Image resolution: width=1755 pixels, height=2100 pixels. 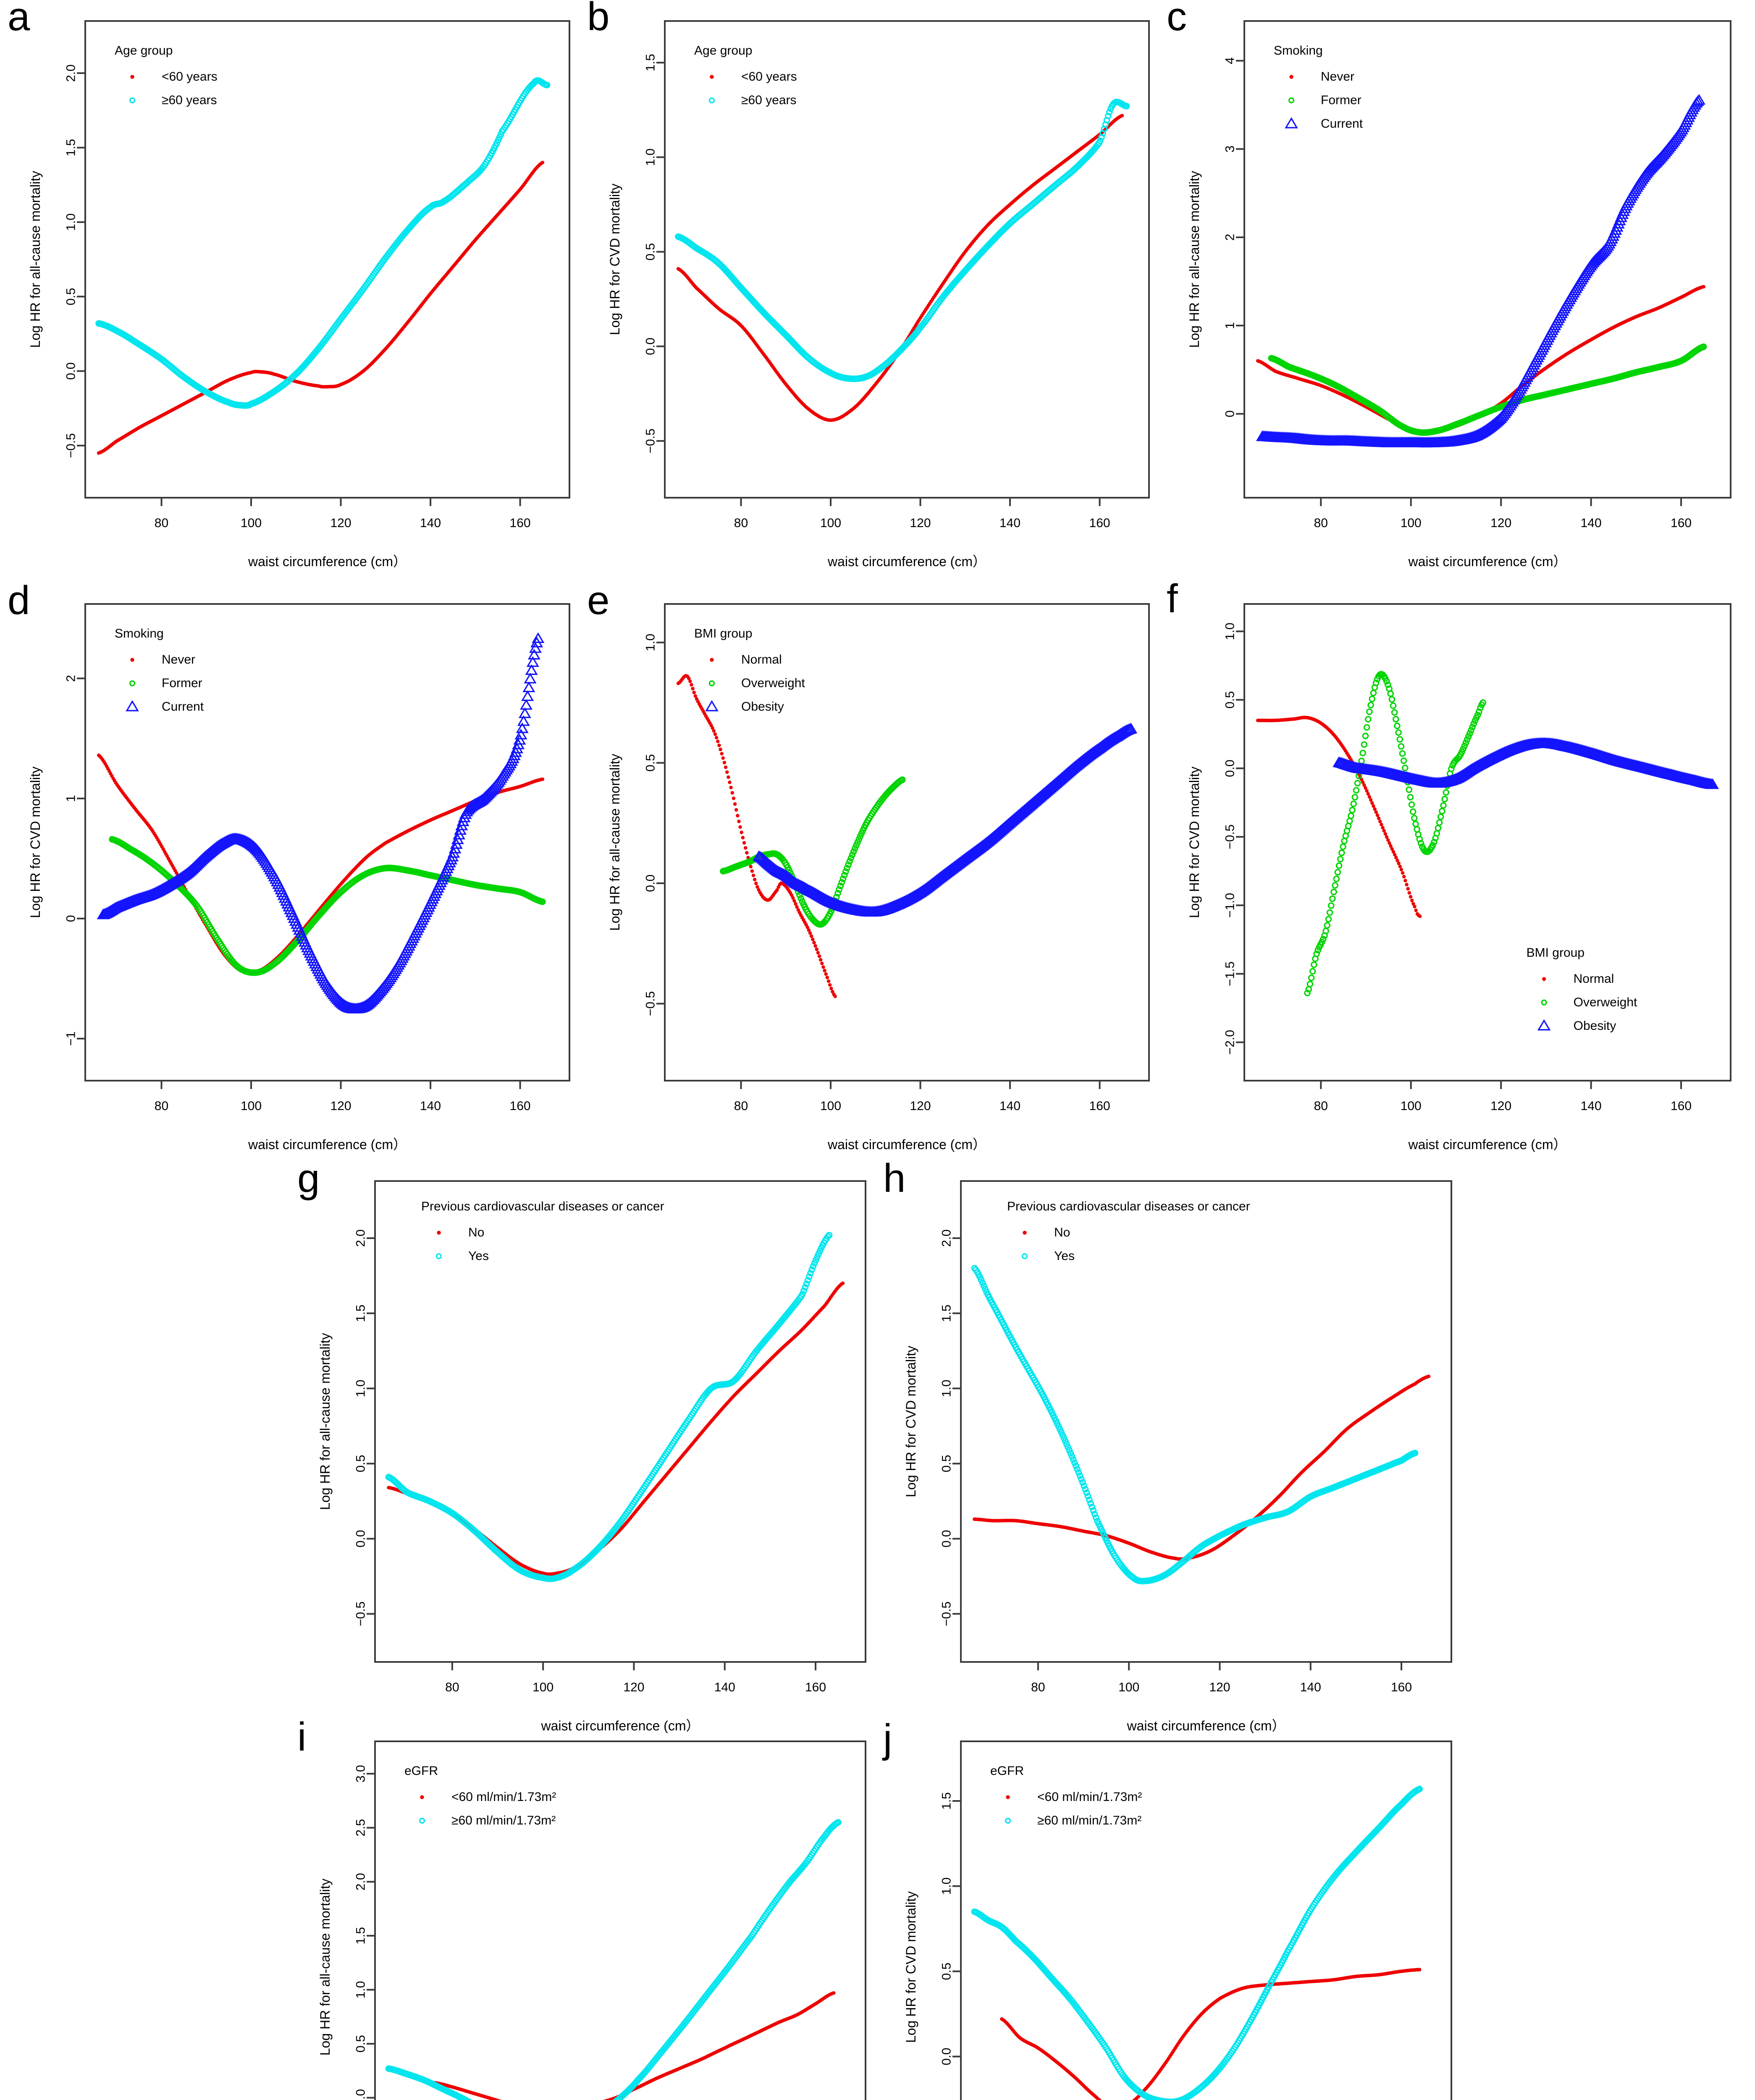 I want to click on legend-item-label: Never, so click(x=178, y=660).